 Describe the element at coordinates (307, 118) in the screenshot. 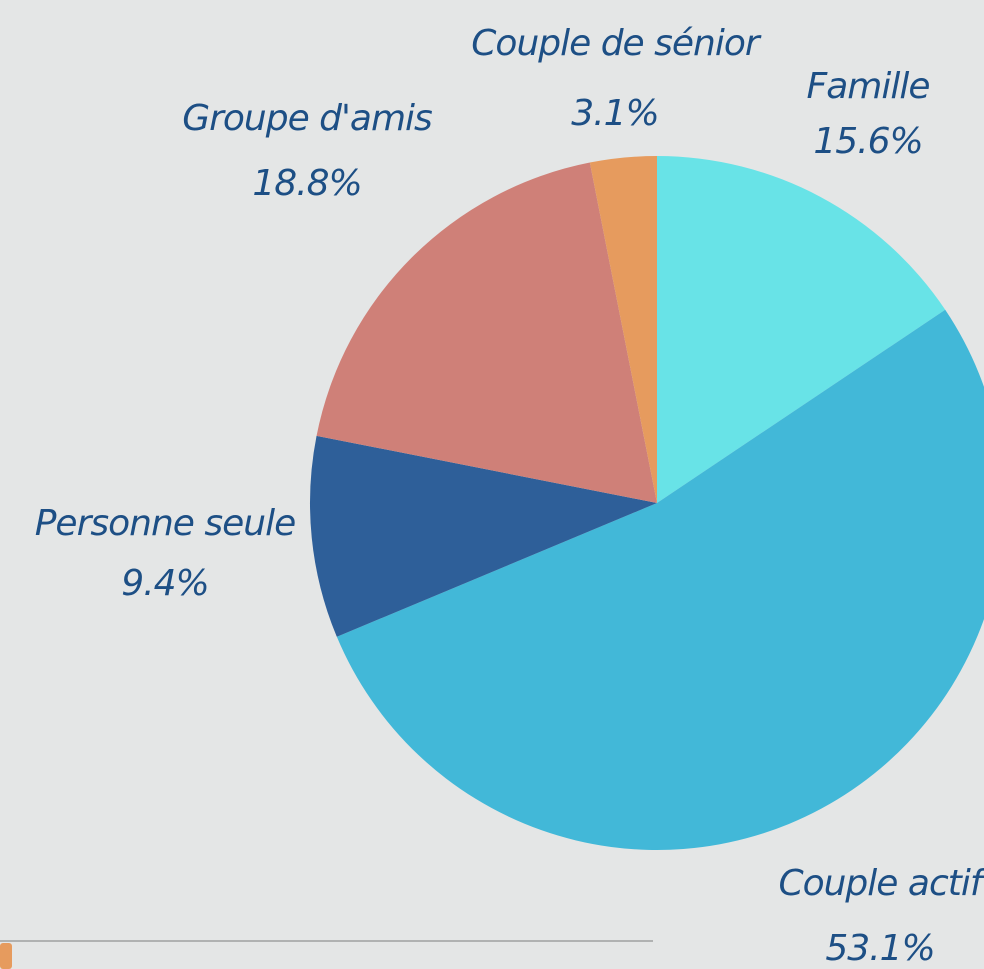

I see `slice-label: Groupe d'amis` at that location.